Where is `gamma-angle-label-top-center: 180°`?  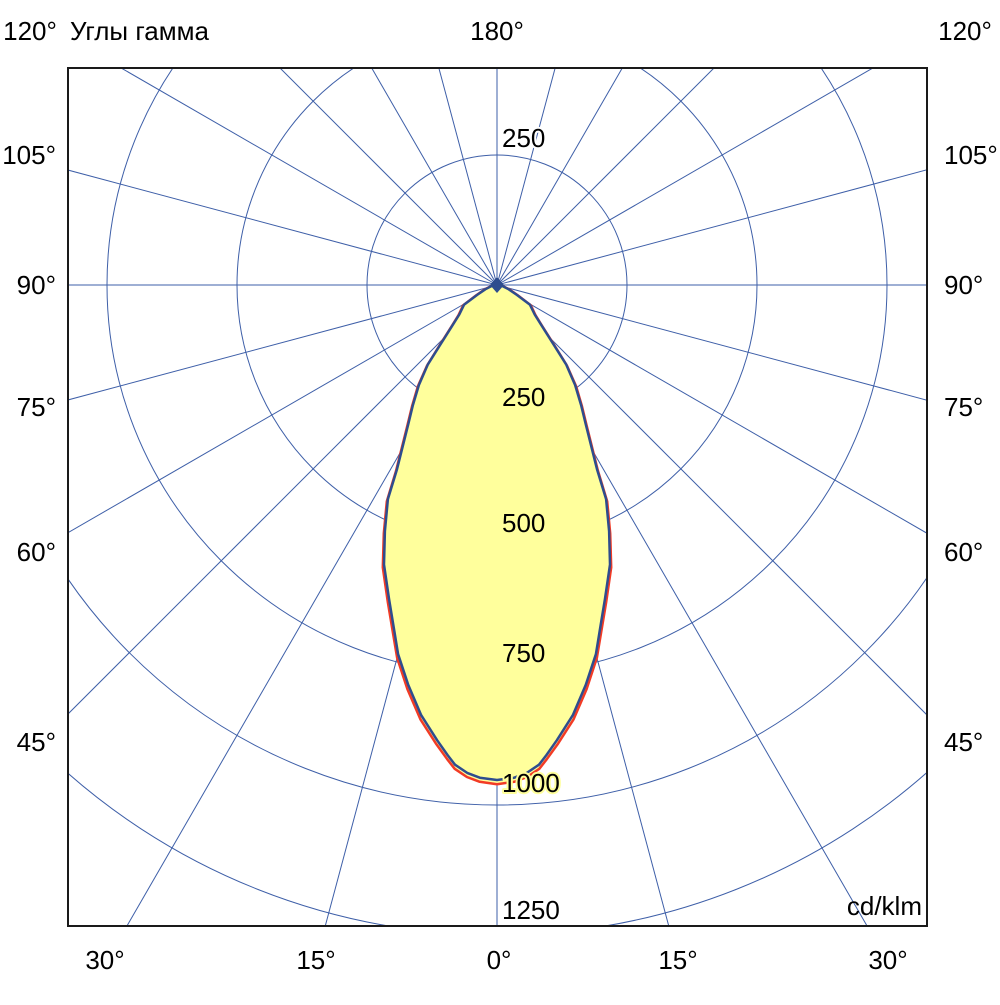
gamma-angle-label-top-center: 180° is located at coordinates (497, 31).